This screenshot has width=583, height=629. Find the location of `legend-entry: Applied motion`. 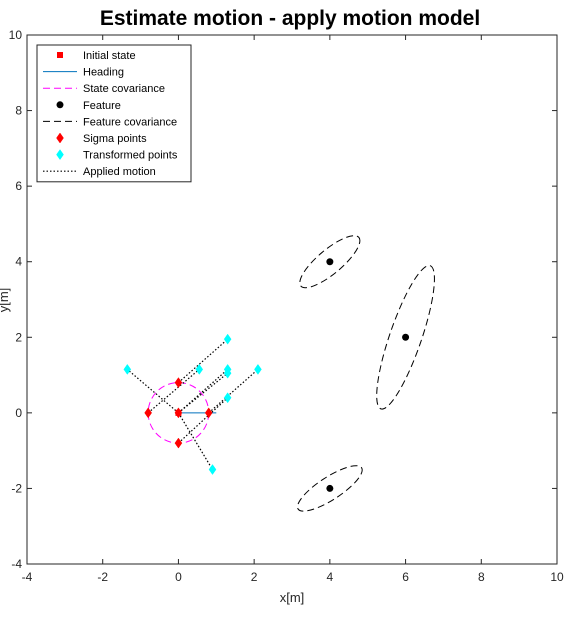

legend-entry: Applied motion is located at coordinates (99, 172).